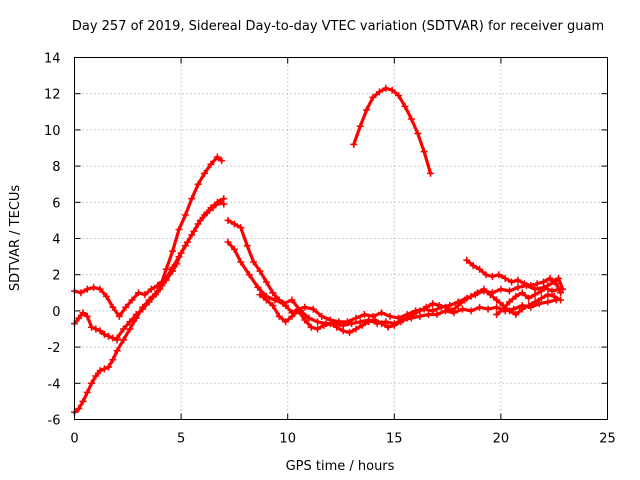  What do you see at coordinates (607, 439) in the screenshot?
I see `x-tick-label: 25` at bounding box center [607, 439].